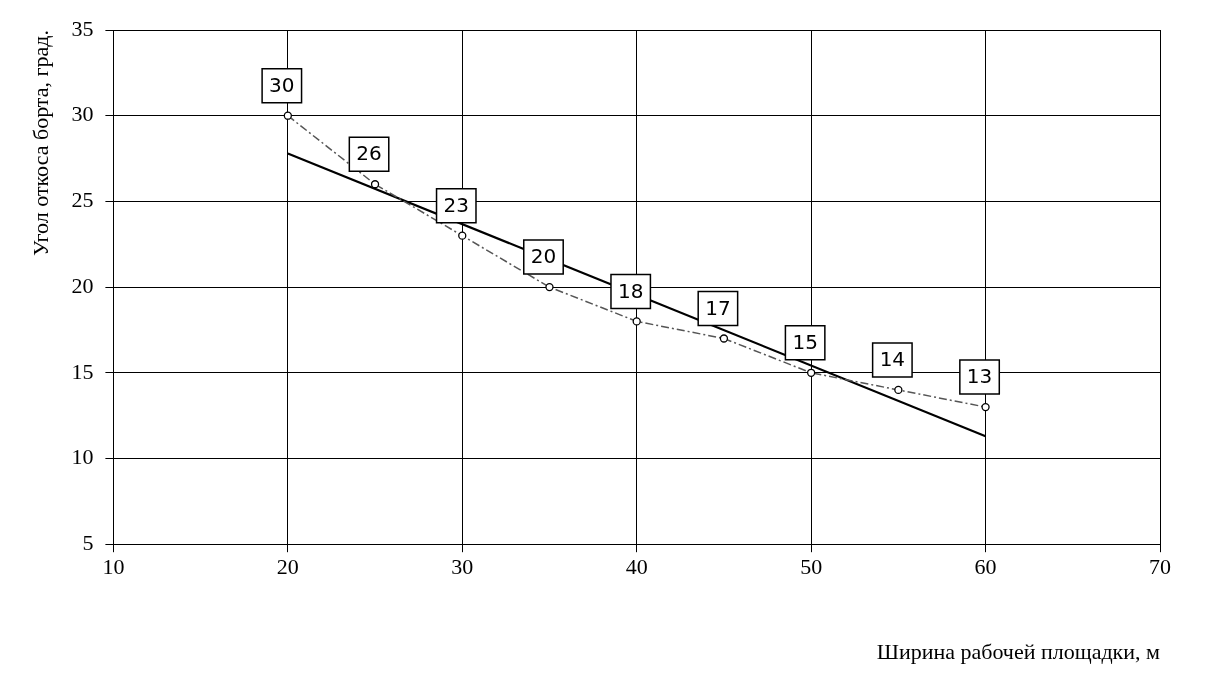 The height and width of the screenshot is (680, 1205). Describe the element at coordinates (82, 285) in the screenshot. I see `y-tick-label: 20` at that location.